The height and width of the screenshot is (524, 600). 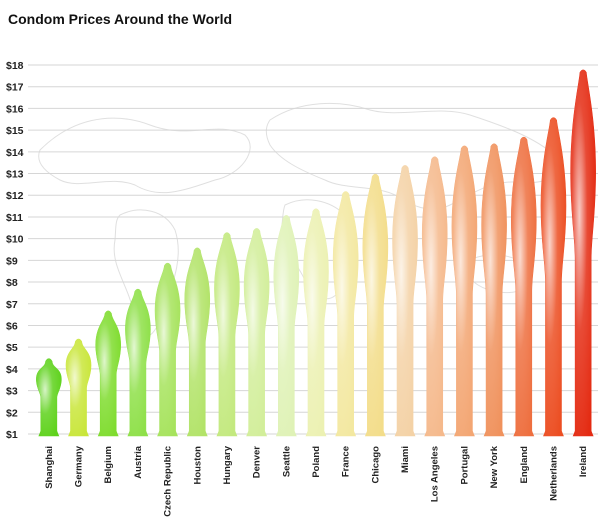 I want to click on x-category-label: Poland, so click(x=316, y=462).